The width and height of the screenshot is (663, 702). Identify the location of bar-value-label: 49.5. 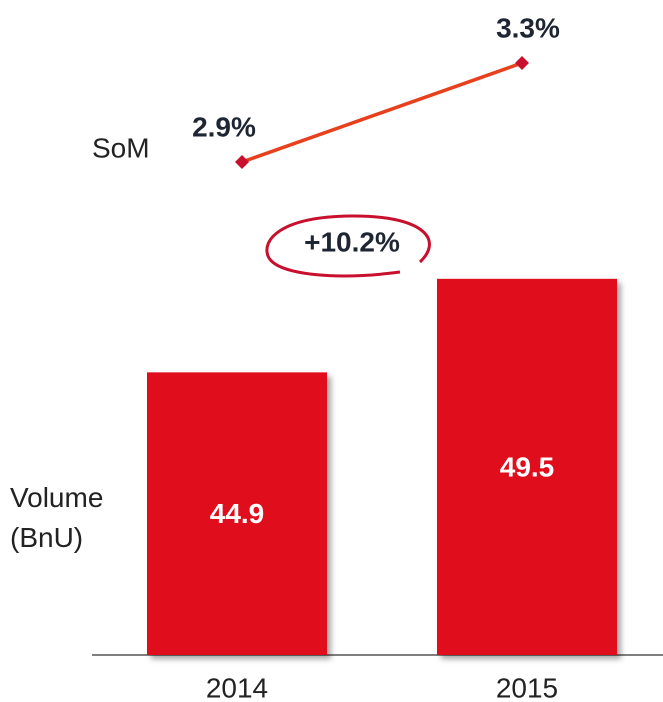
(527, 466).